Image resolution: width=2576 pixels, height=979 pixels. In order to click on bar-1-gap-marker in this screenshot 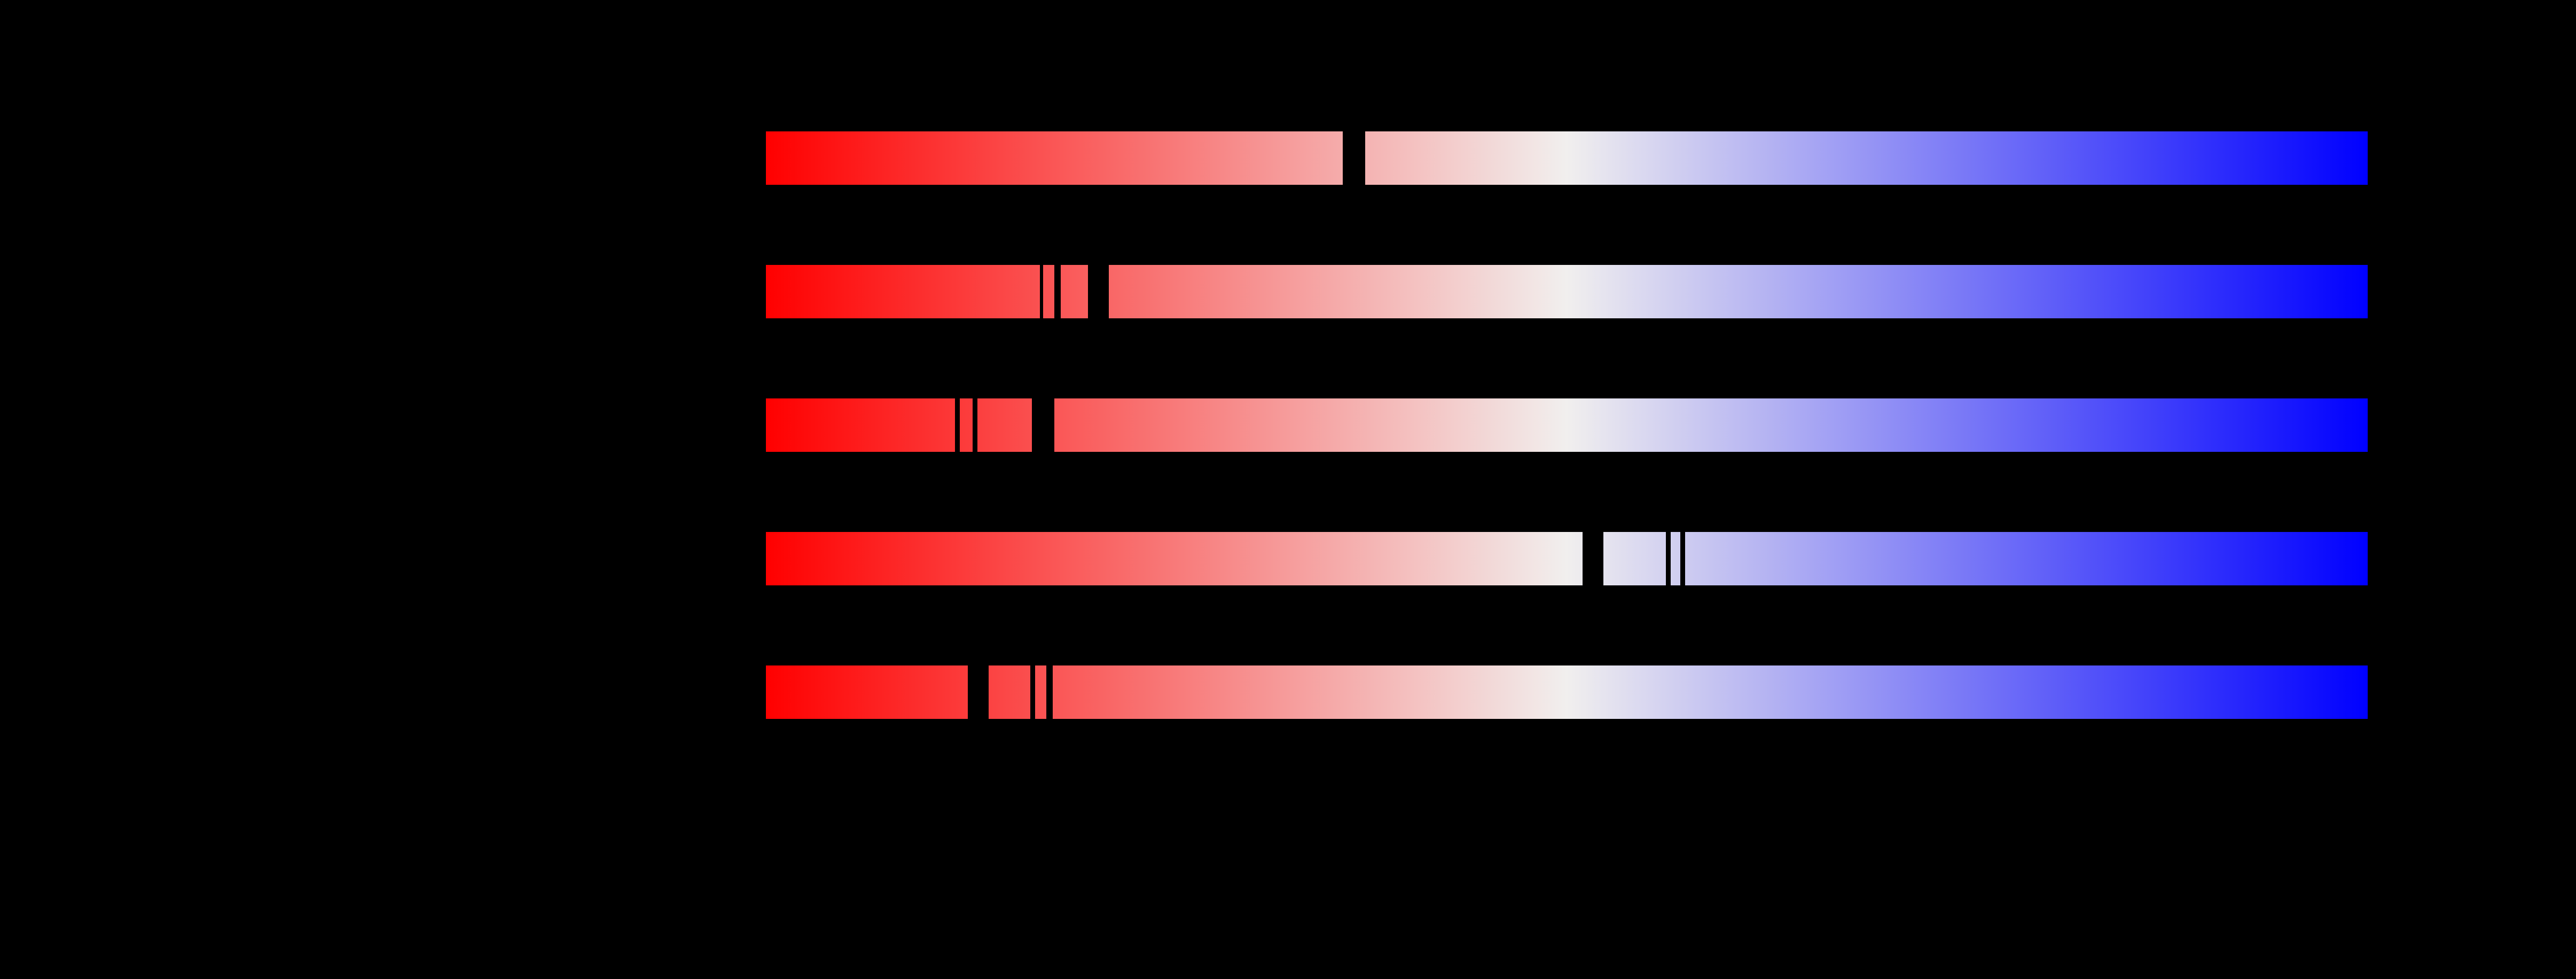, I will do `click(1353, 158)`.